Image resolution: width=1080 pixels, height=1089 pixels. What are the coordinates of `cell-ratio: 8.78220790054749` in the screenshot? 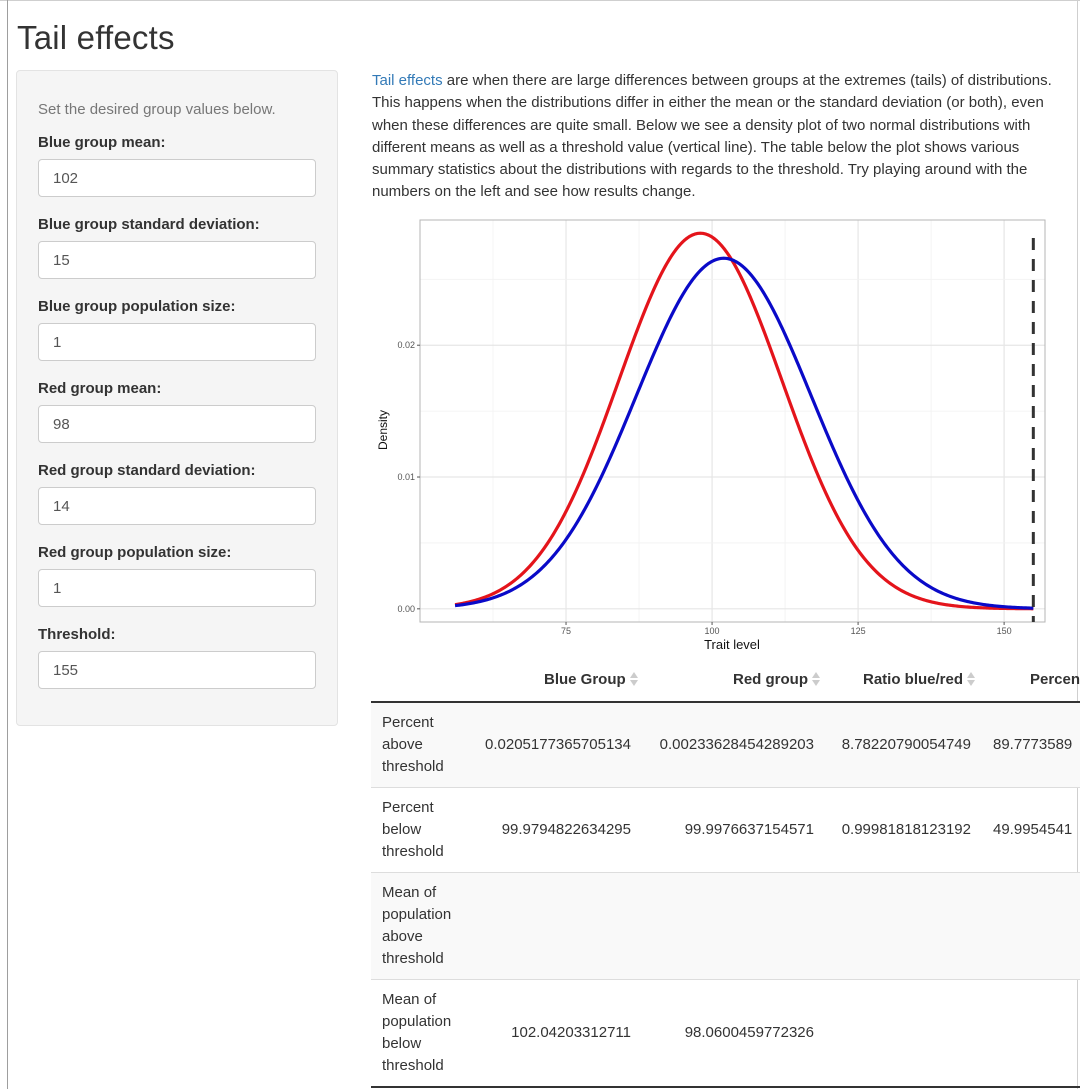 It's located at (906, 744).